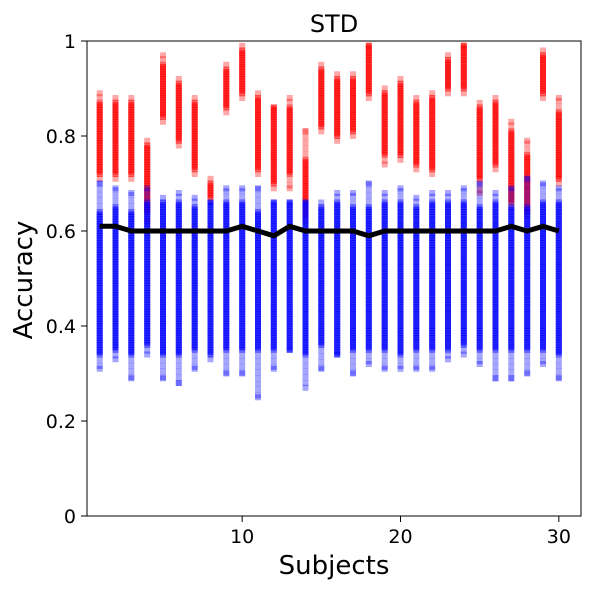 The image size is (590, 590). Describe the element at coordinates (559, 537) in the screenshot. I see `x-tick-label: 30` at that location.